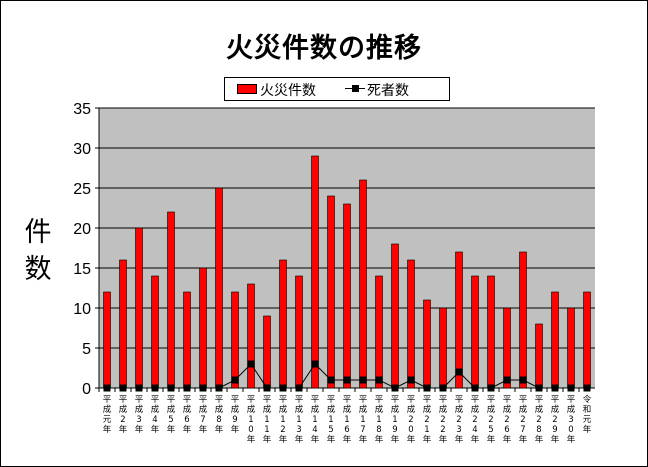  I want to click on x-tick-label: 平成 7 年, so click(203, 415).